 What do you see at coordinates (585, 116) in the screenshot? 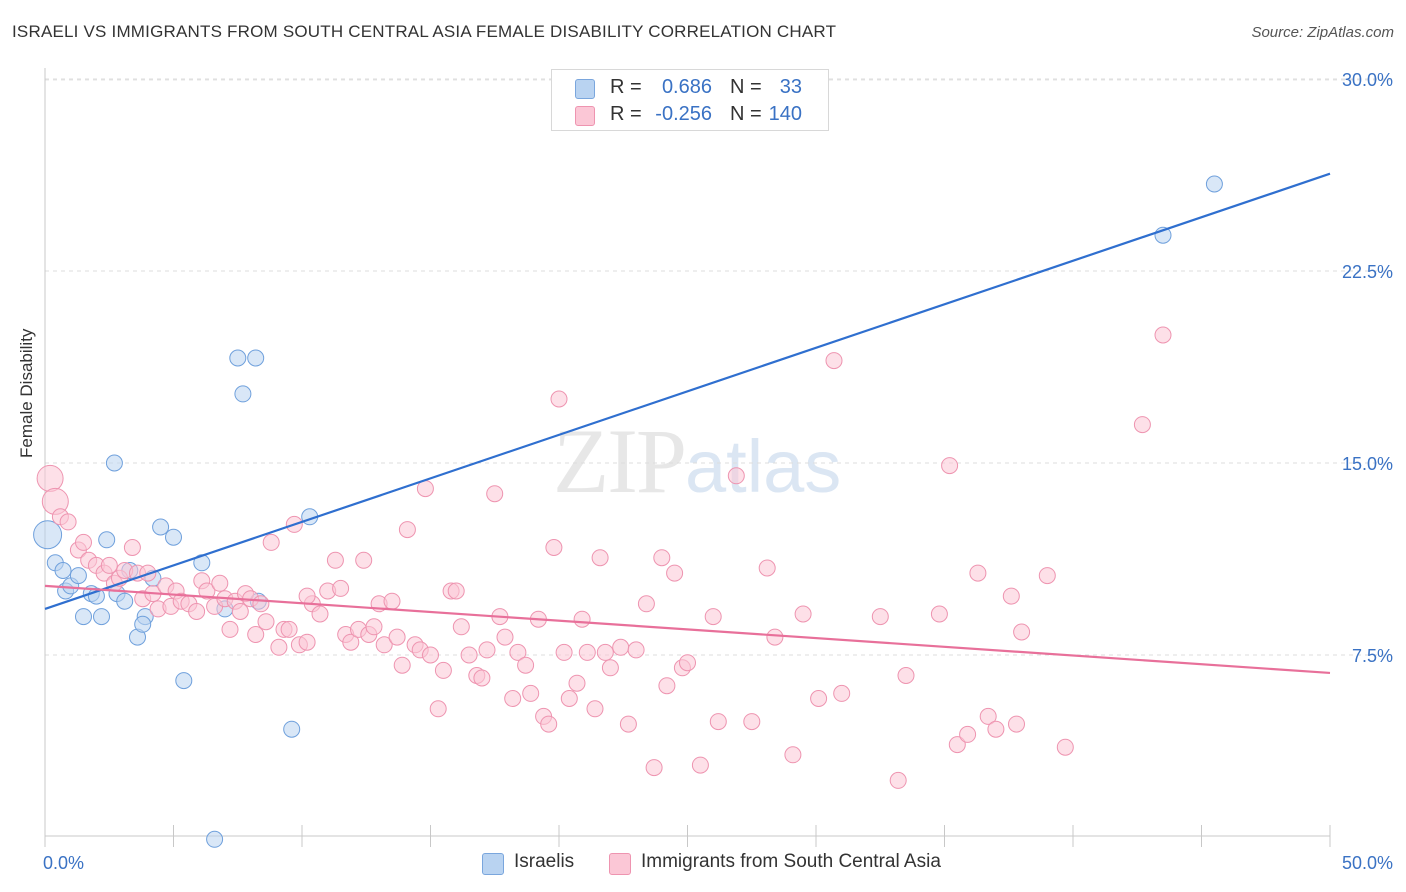
I see `legend-swatch-immigrants` at bounding box center [585, 116].